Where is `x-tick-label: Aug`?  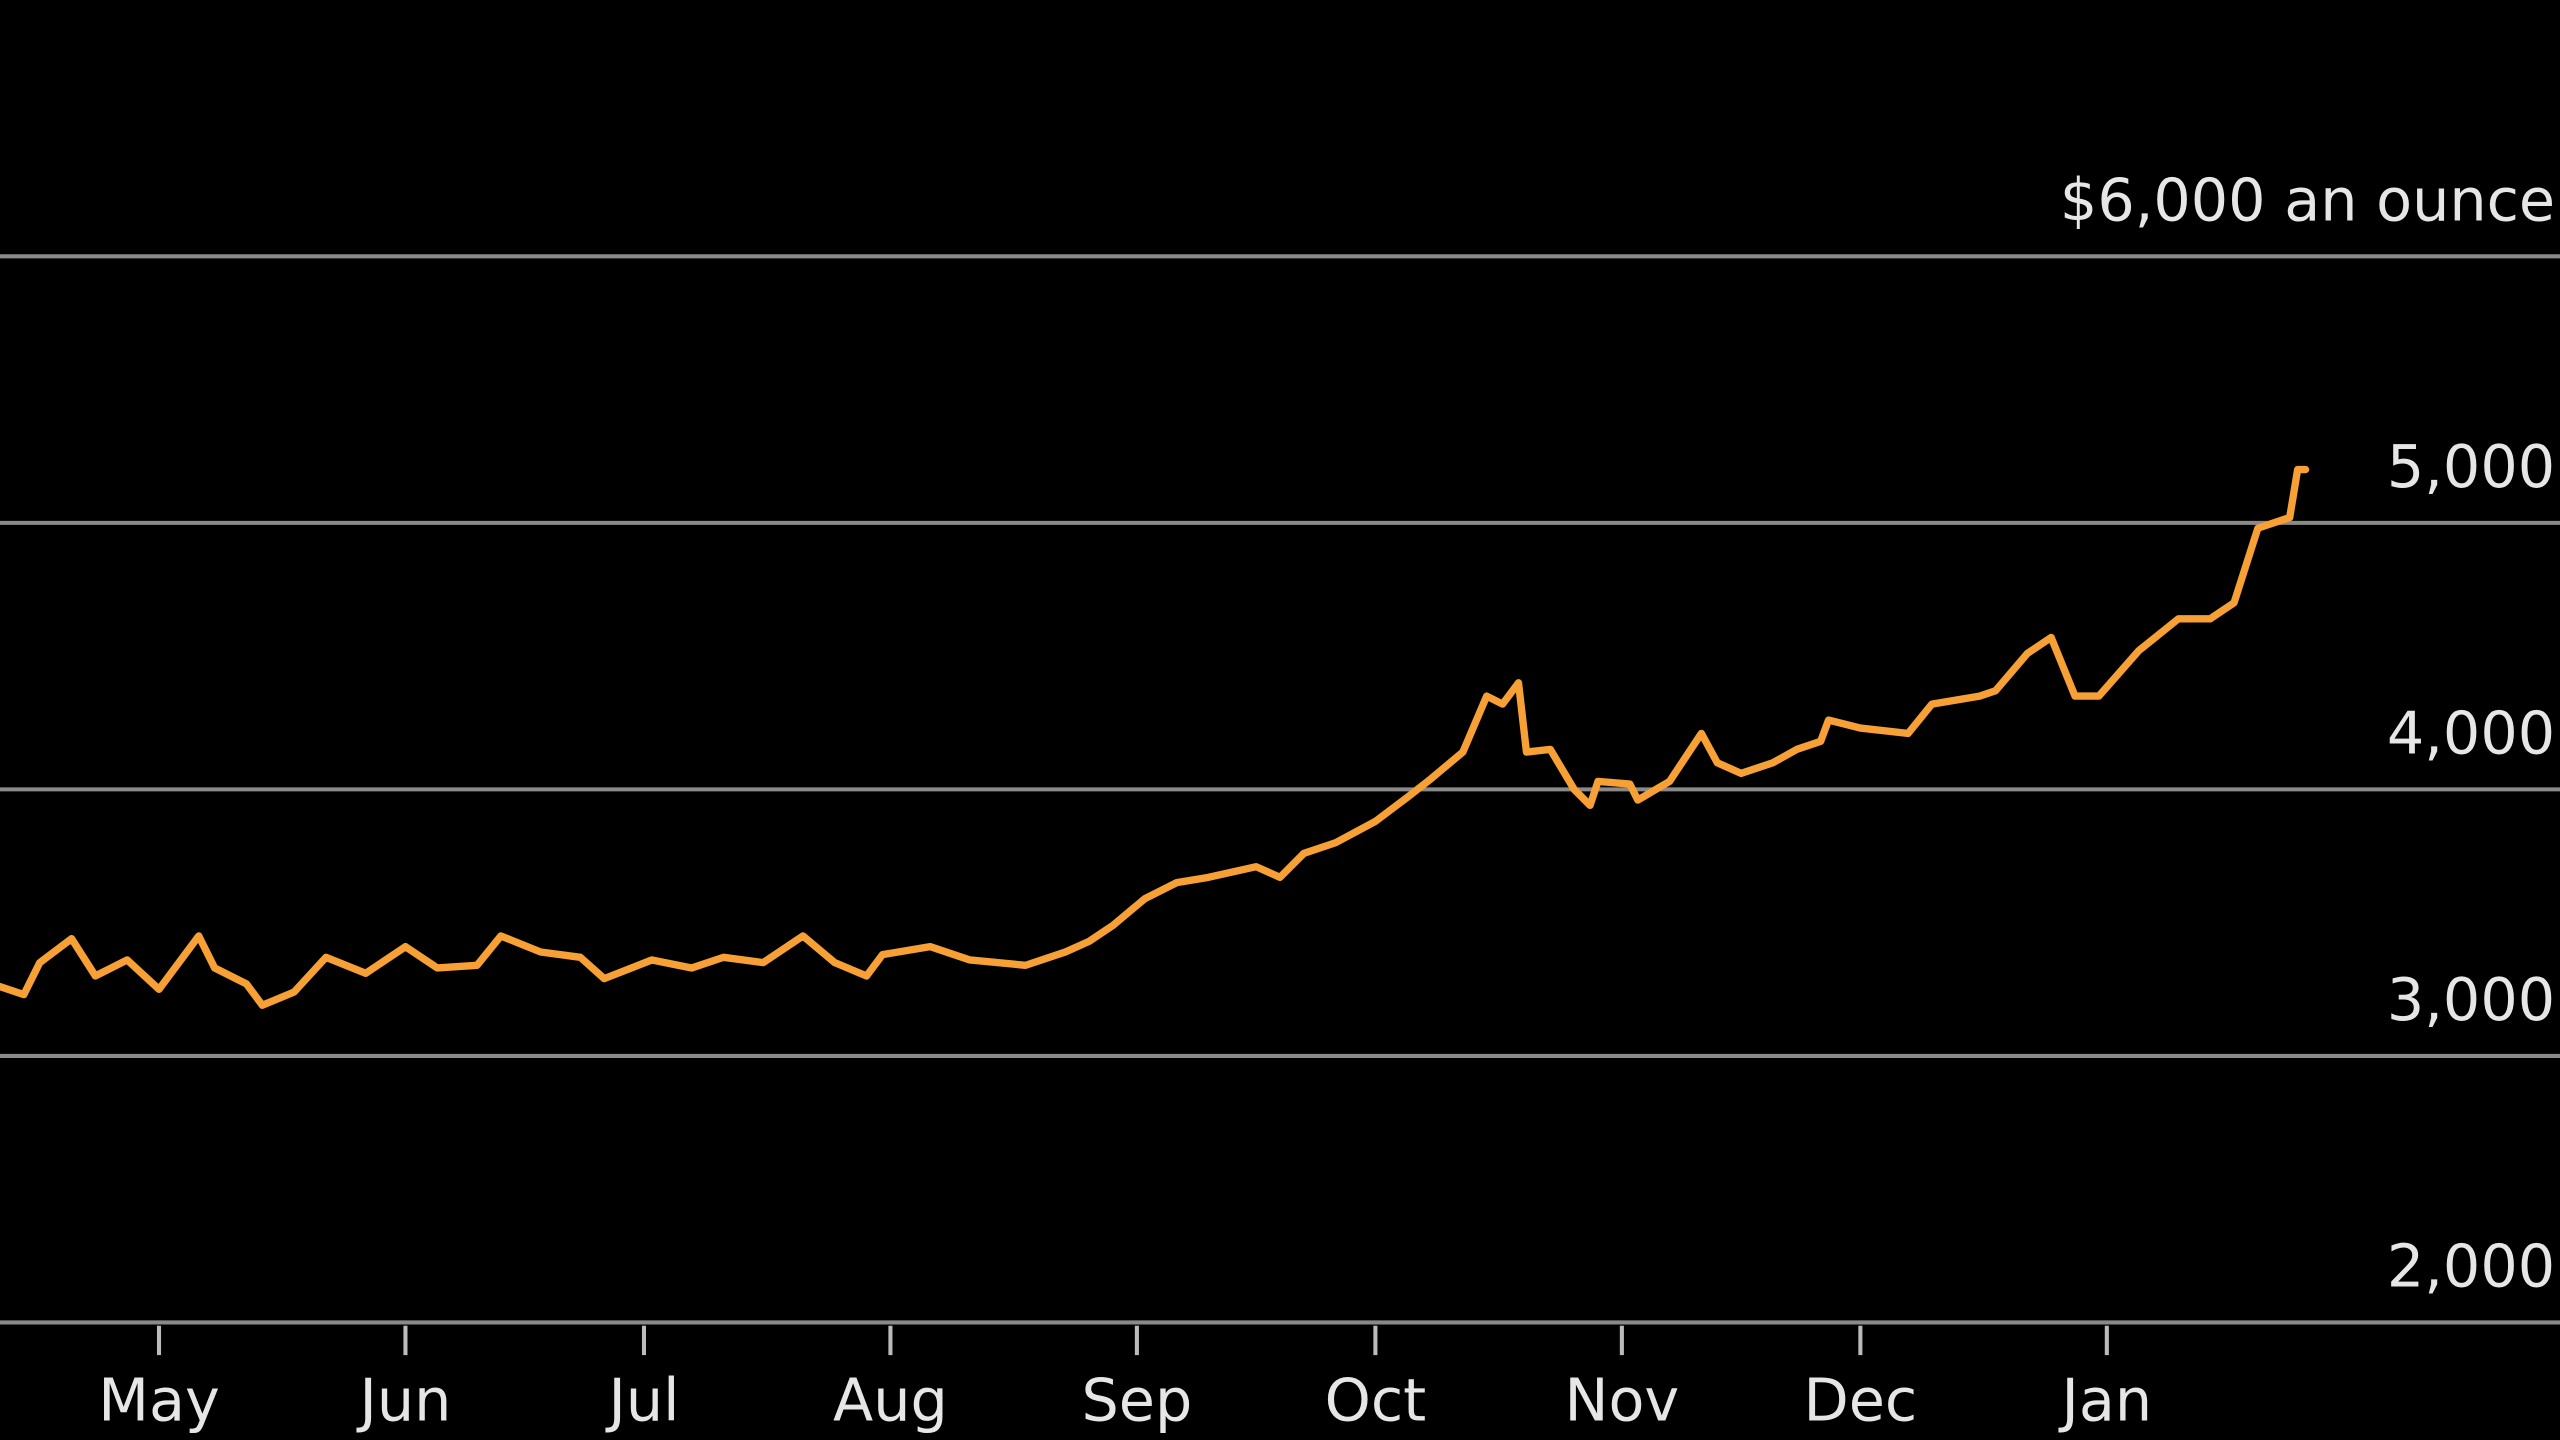
x-tick-label: Aug is located at coordinates (890, 1399).